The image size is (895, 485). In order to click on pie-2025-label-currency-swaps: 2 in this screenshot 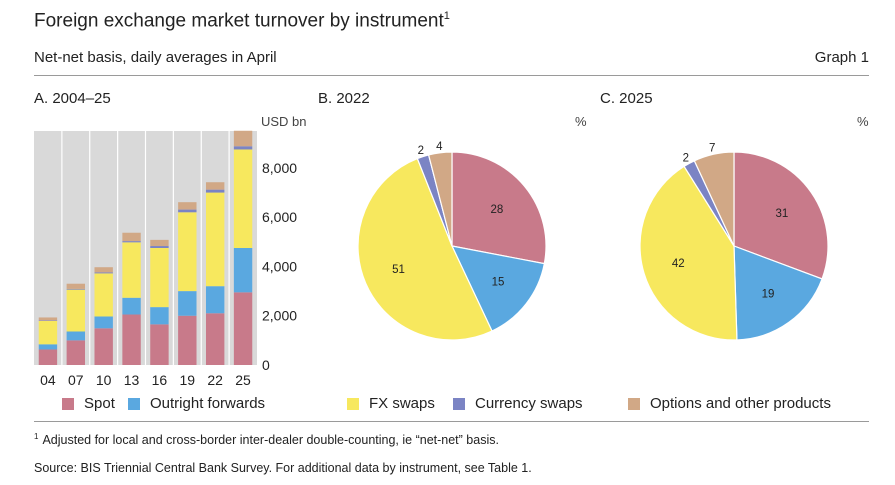, I will do `click(686, 158)`.